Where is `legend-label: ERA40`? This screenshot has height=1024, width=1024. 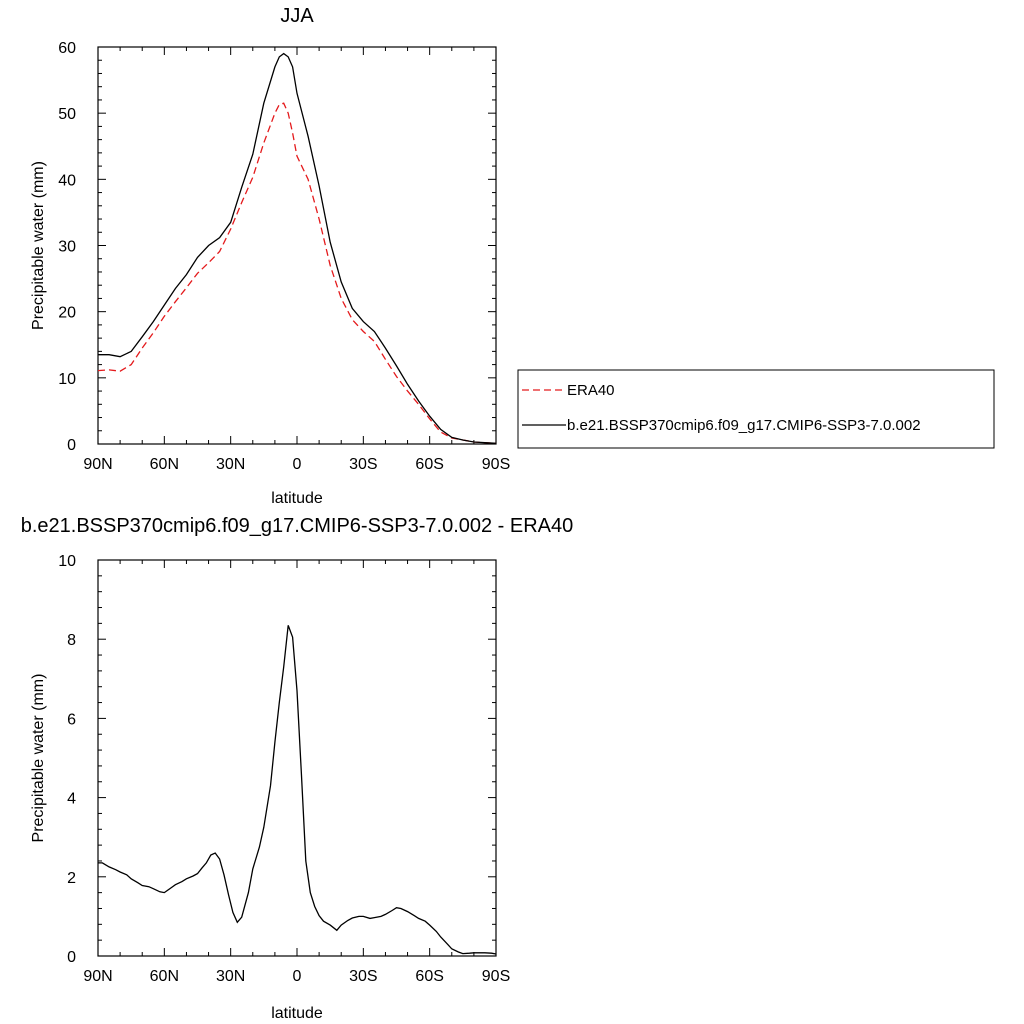 legend-label: ERA40 is located at coordinates (591, 390).